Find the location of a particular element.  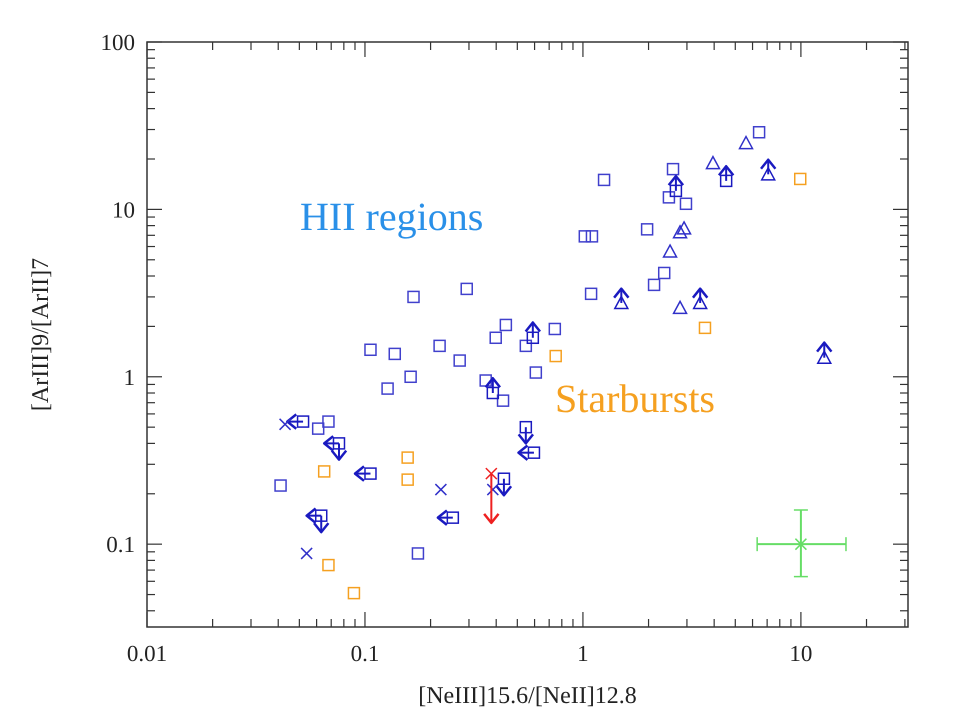

series-label: HII regions is located at coordinates (392, 216).